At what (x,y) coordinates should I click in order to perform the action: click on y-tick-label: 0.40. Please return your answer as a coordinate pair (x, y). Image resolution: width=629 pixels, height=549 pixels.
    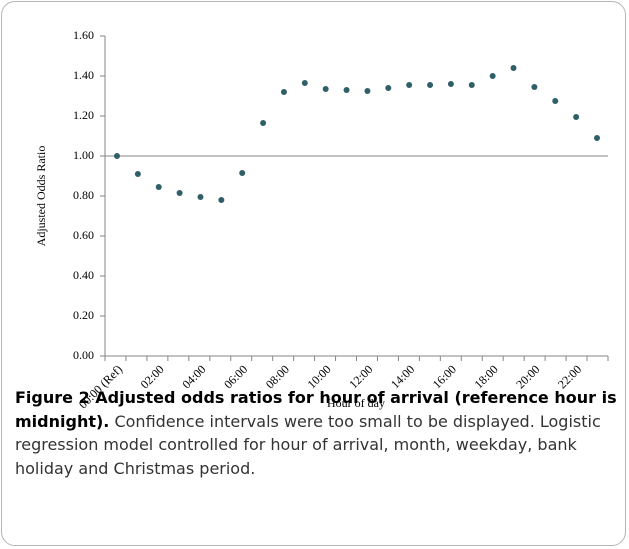
    Looking at the image, I should click on (83, 275).